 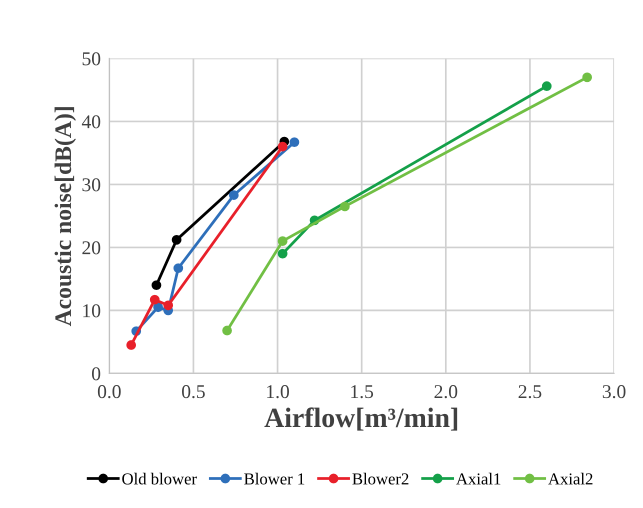 What do you see at coordinates (193, 391) in the screenshot?
I see `x-tick-label: 0.5` at bounding box center [193, 391].